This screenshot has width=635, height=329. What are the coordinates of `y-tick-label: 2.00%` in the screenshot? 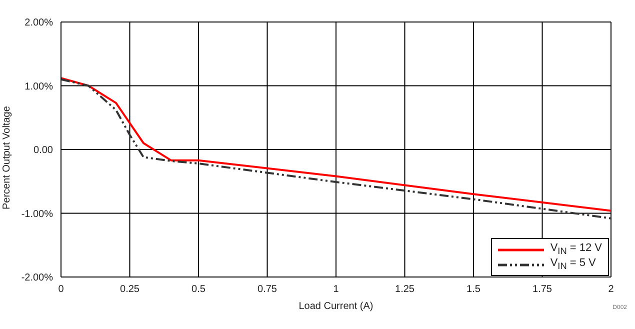 It's located at (39, 23).